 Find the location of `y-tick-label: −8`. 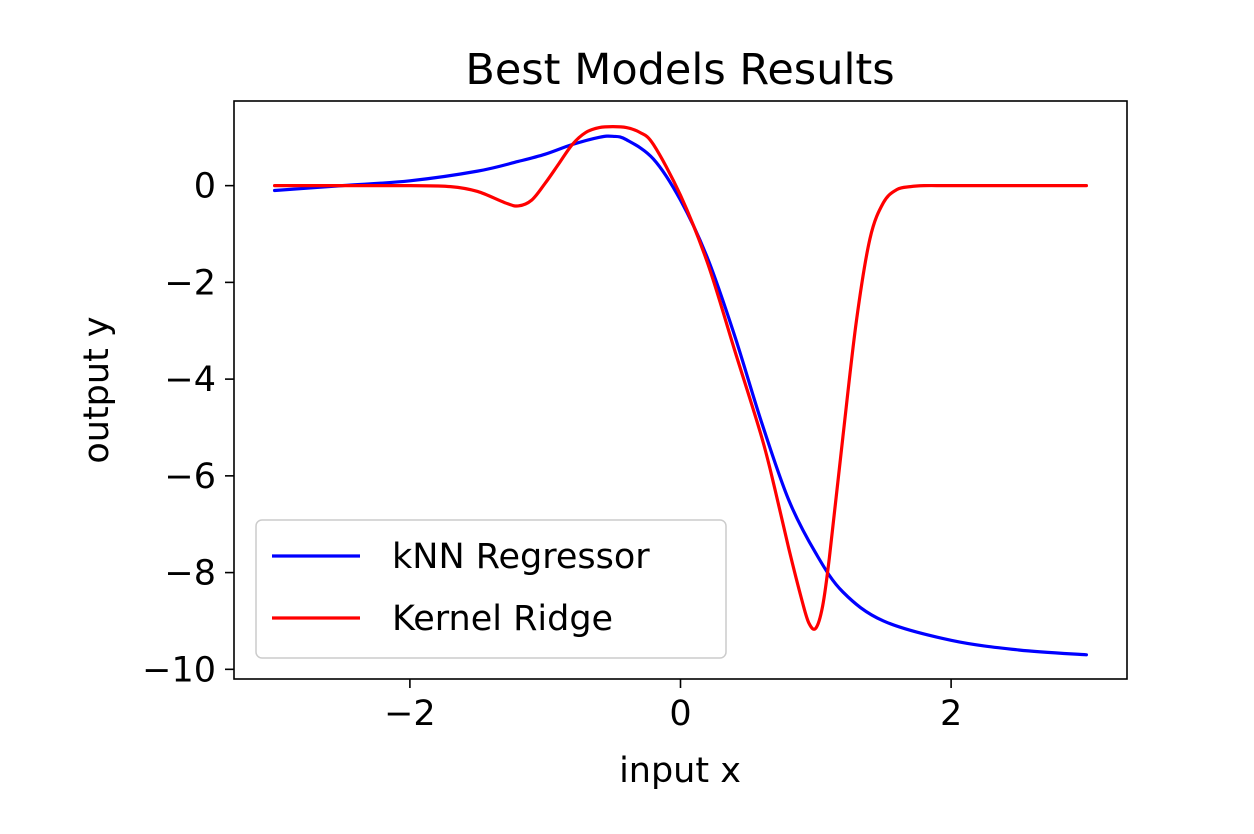

y-tick-label: −8 is located at coordinates (190, 574).